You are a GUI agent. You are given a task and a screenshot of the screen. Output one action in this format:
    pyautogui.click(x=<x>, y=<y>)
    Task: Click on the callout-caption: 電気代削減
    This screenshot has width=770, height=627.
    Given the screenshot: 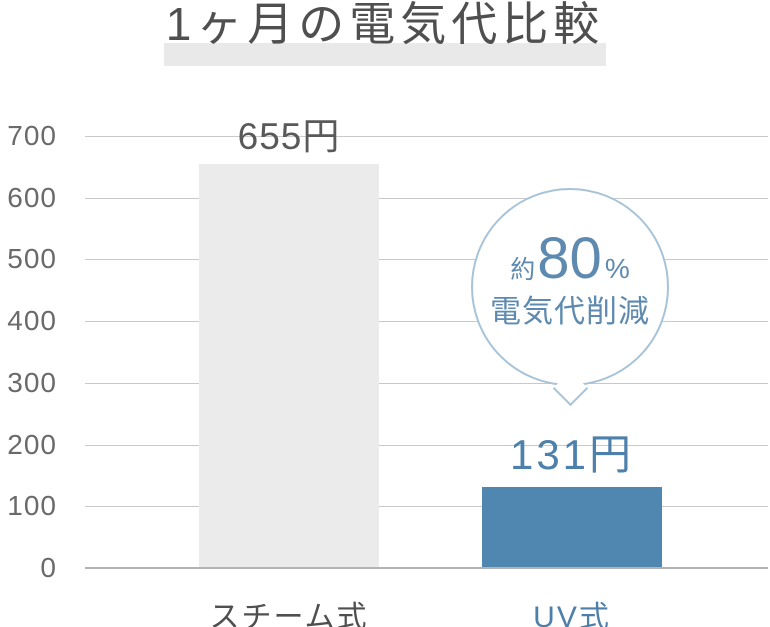 What is the action you would take?
    pyautogui.click(x=570, y=311)
    